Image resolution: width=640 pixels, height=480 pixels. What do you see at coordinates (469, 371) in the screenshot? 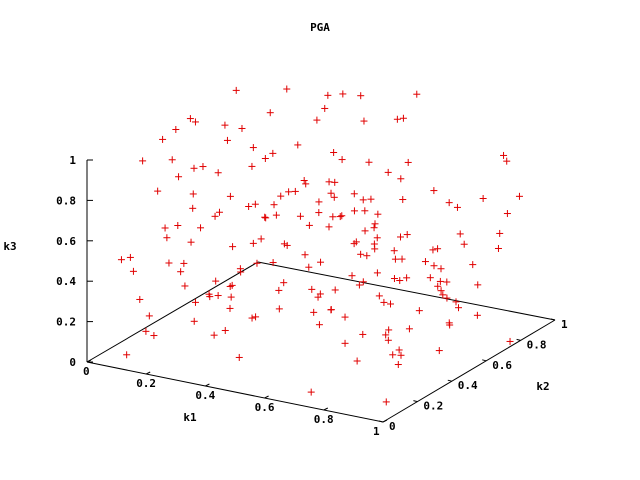
I see `y-axis-line` at bounding box center [469, 371].